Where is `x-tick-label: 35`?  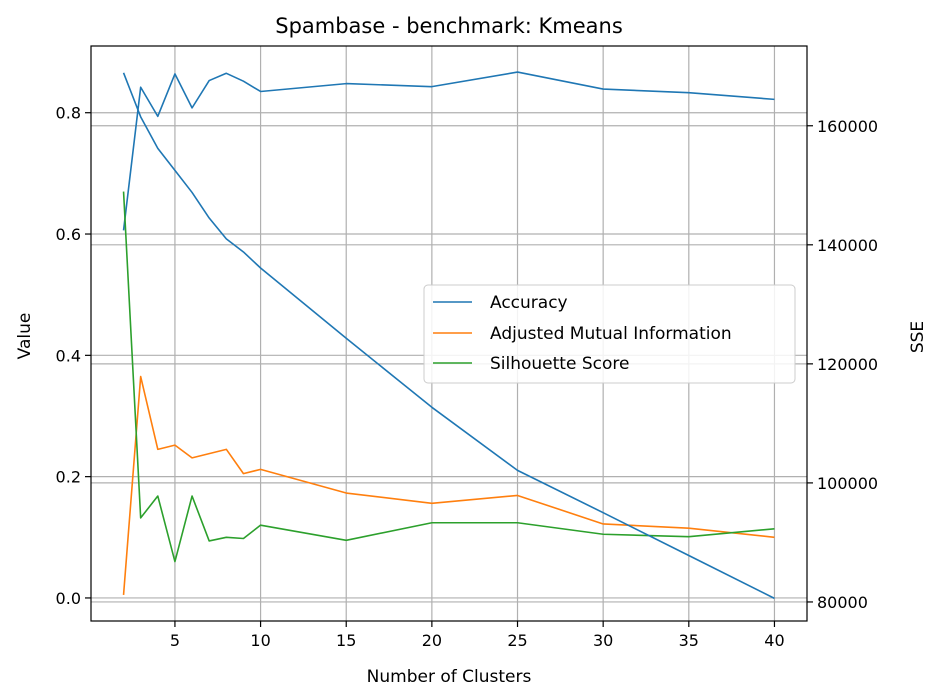 x-tick-label: 35 is located at coordinates (689, 640).